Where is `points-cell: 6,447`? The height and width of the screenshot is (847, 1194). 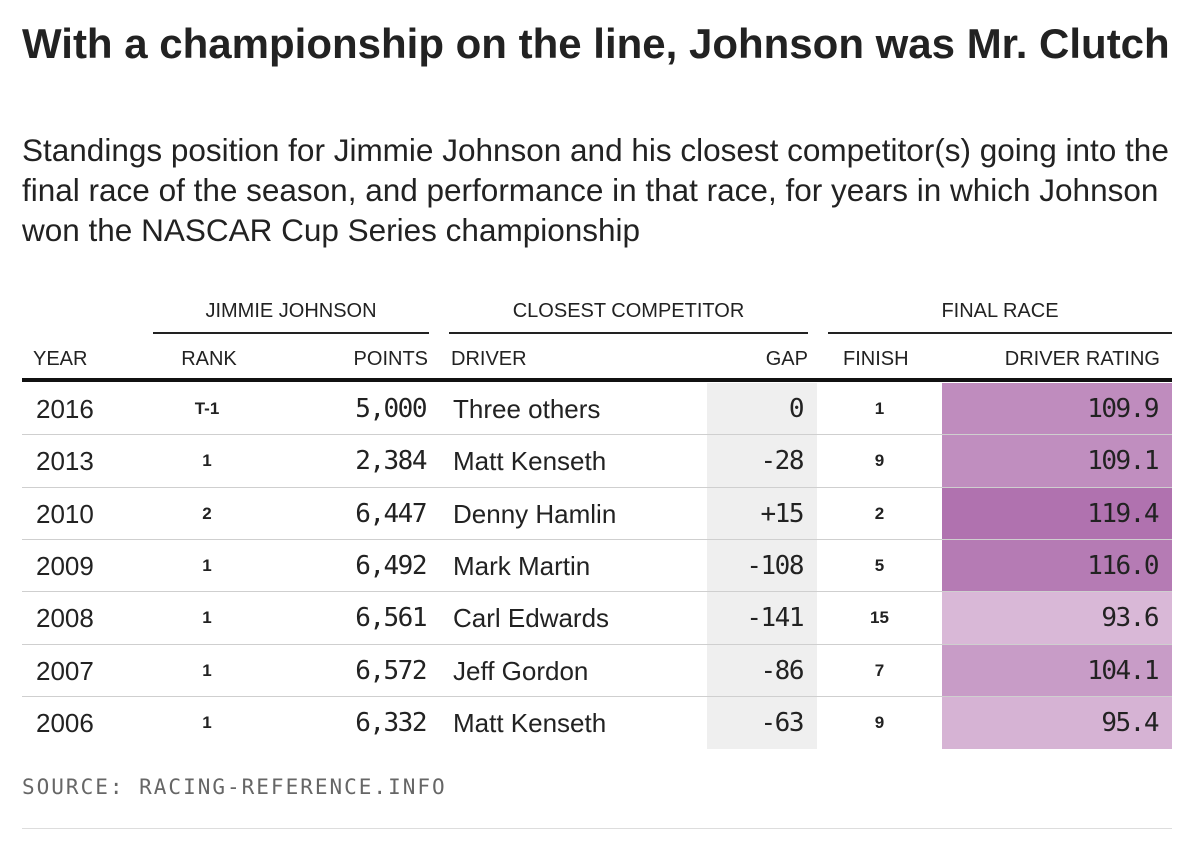
points-cell: 6,447 is located at coordinates (391, 513).